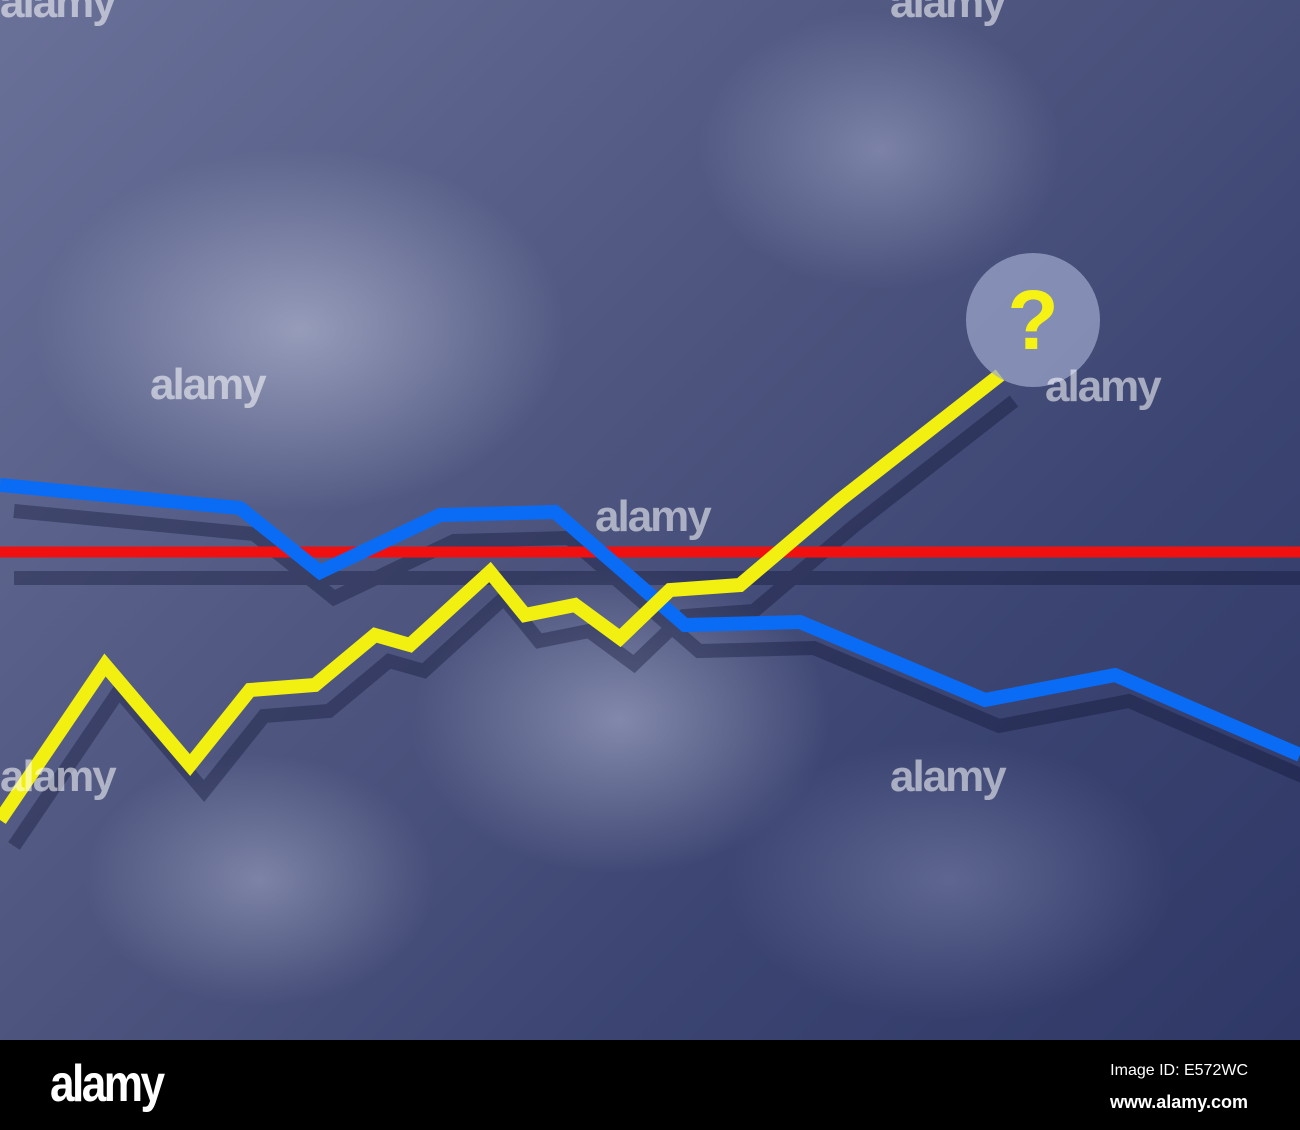 Image resolution: width=1300 pixels, height=1130 pixels. What do you see at coordinates (650, 1085) in the screenshot?
I see `footer-bar: alamy Image ID: E572WC www.alamy.com` at bounding box center [650, 1085].